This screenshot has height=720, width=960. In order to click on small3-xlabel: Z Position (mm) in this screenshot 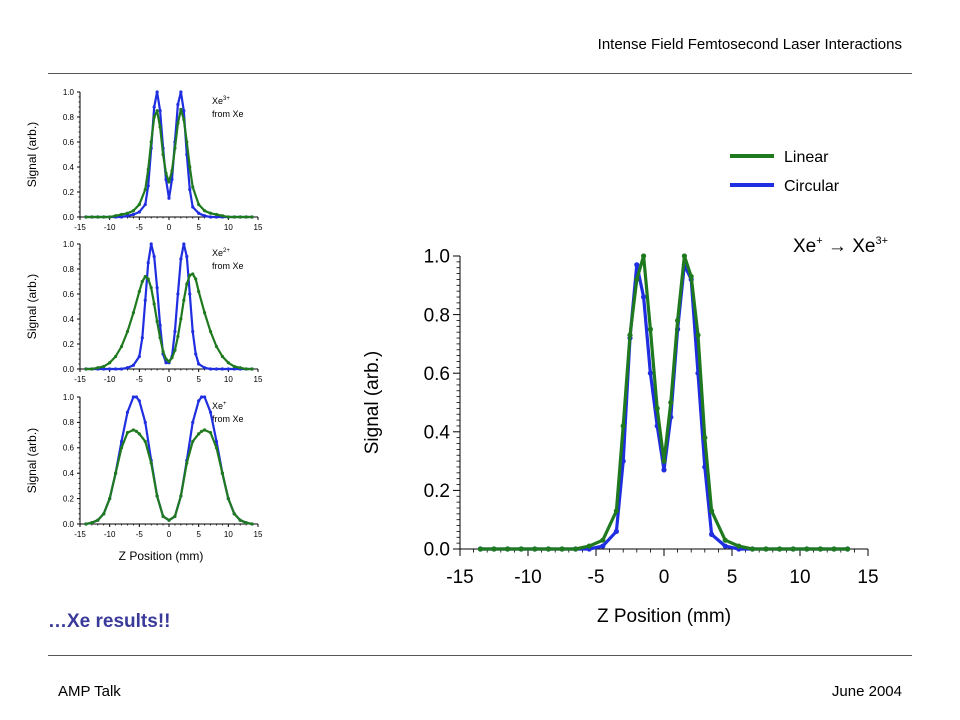, I will do `click(161, 556)`.